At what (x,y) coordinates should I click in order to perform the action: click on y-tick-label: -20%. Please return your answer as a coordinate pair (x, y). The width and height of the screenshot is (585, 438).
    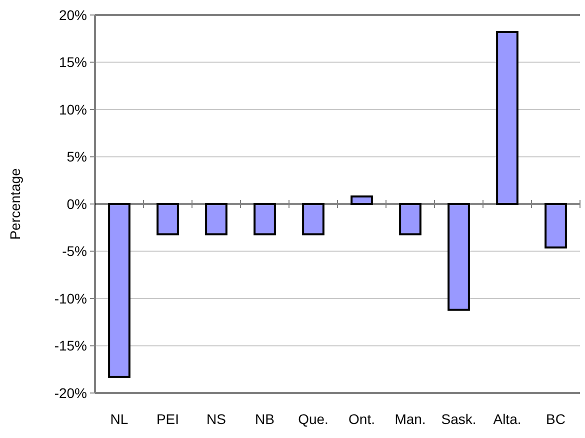
    Looking at the image, I should click on (70, 392).